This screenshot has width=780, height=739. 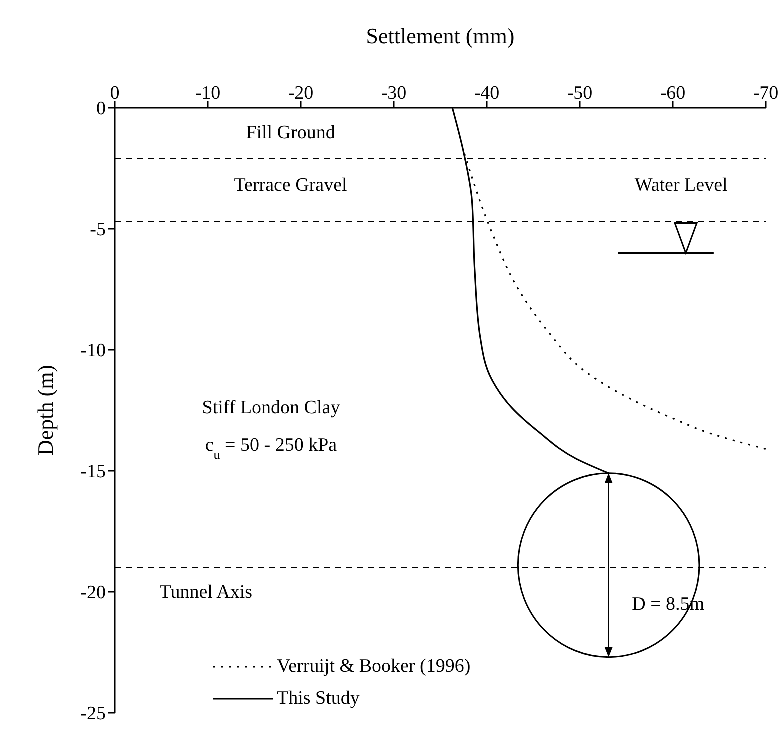 What do you see at coordinates (93, 351) in the screenshot?
I see `y-tick-label: -10` at bounding box center [93, 351].